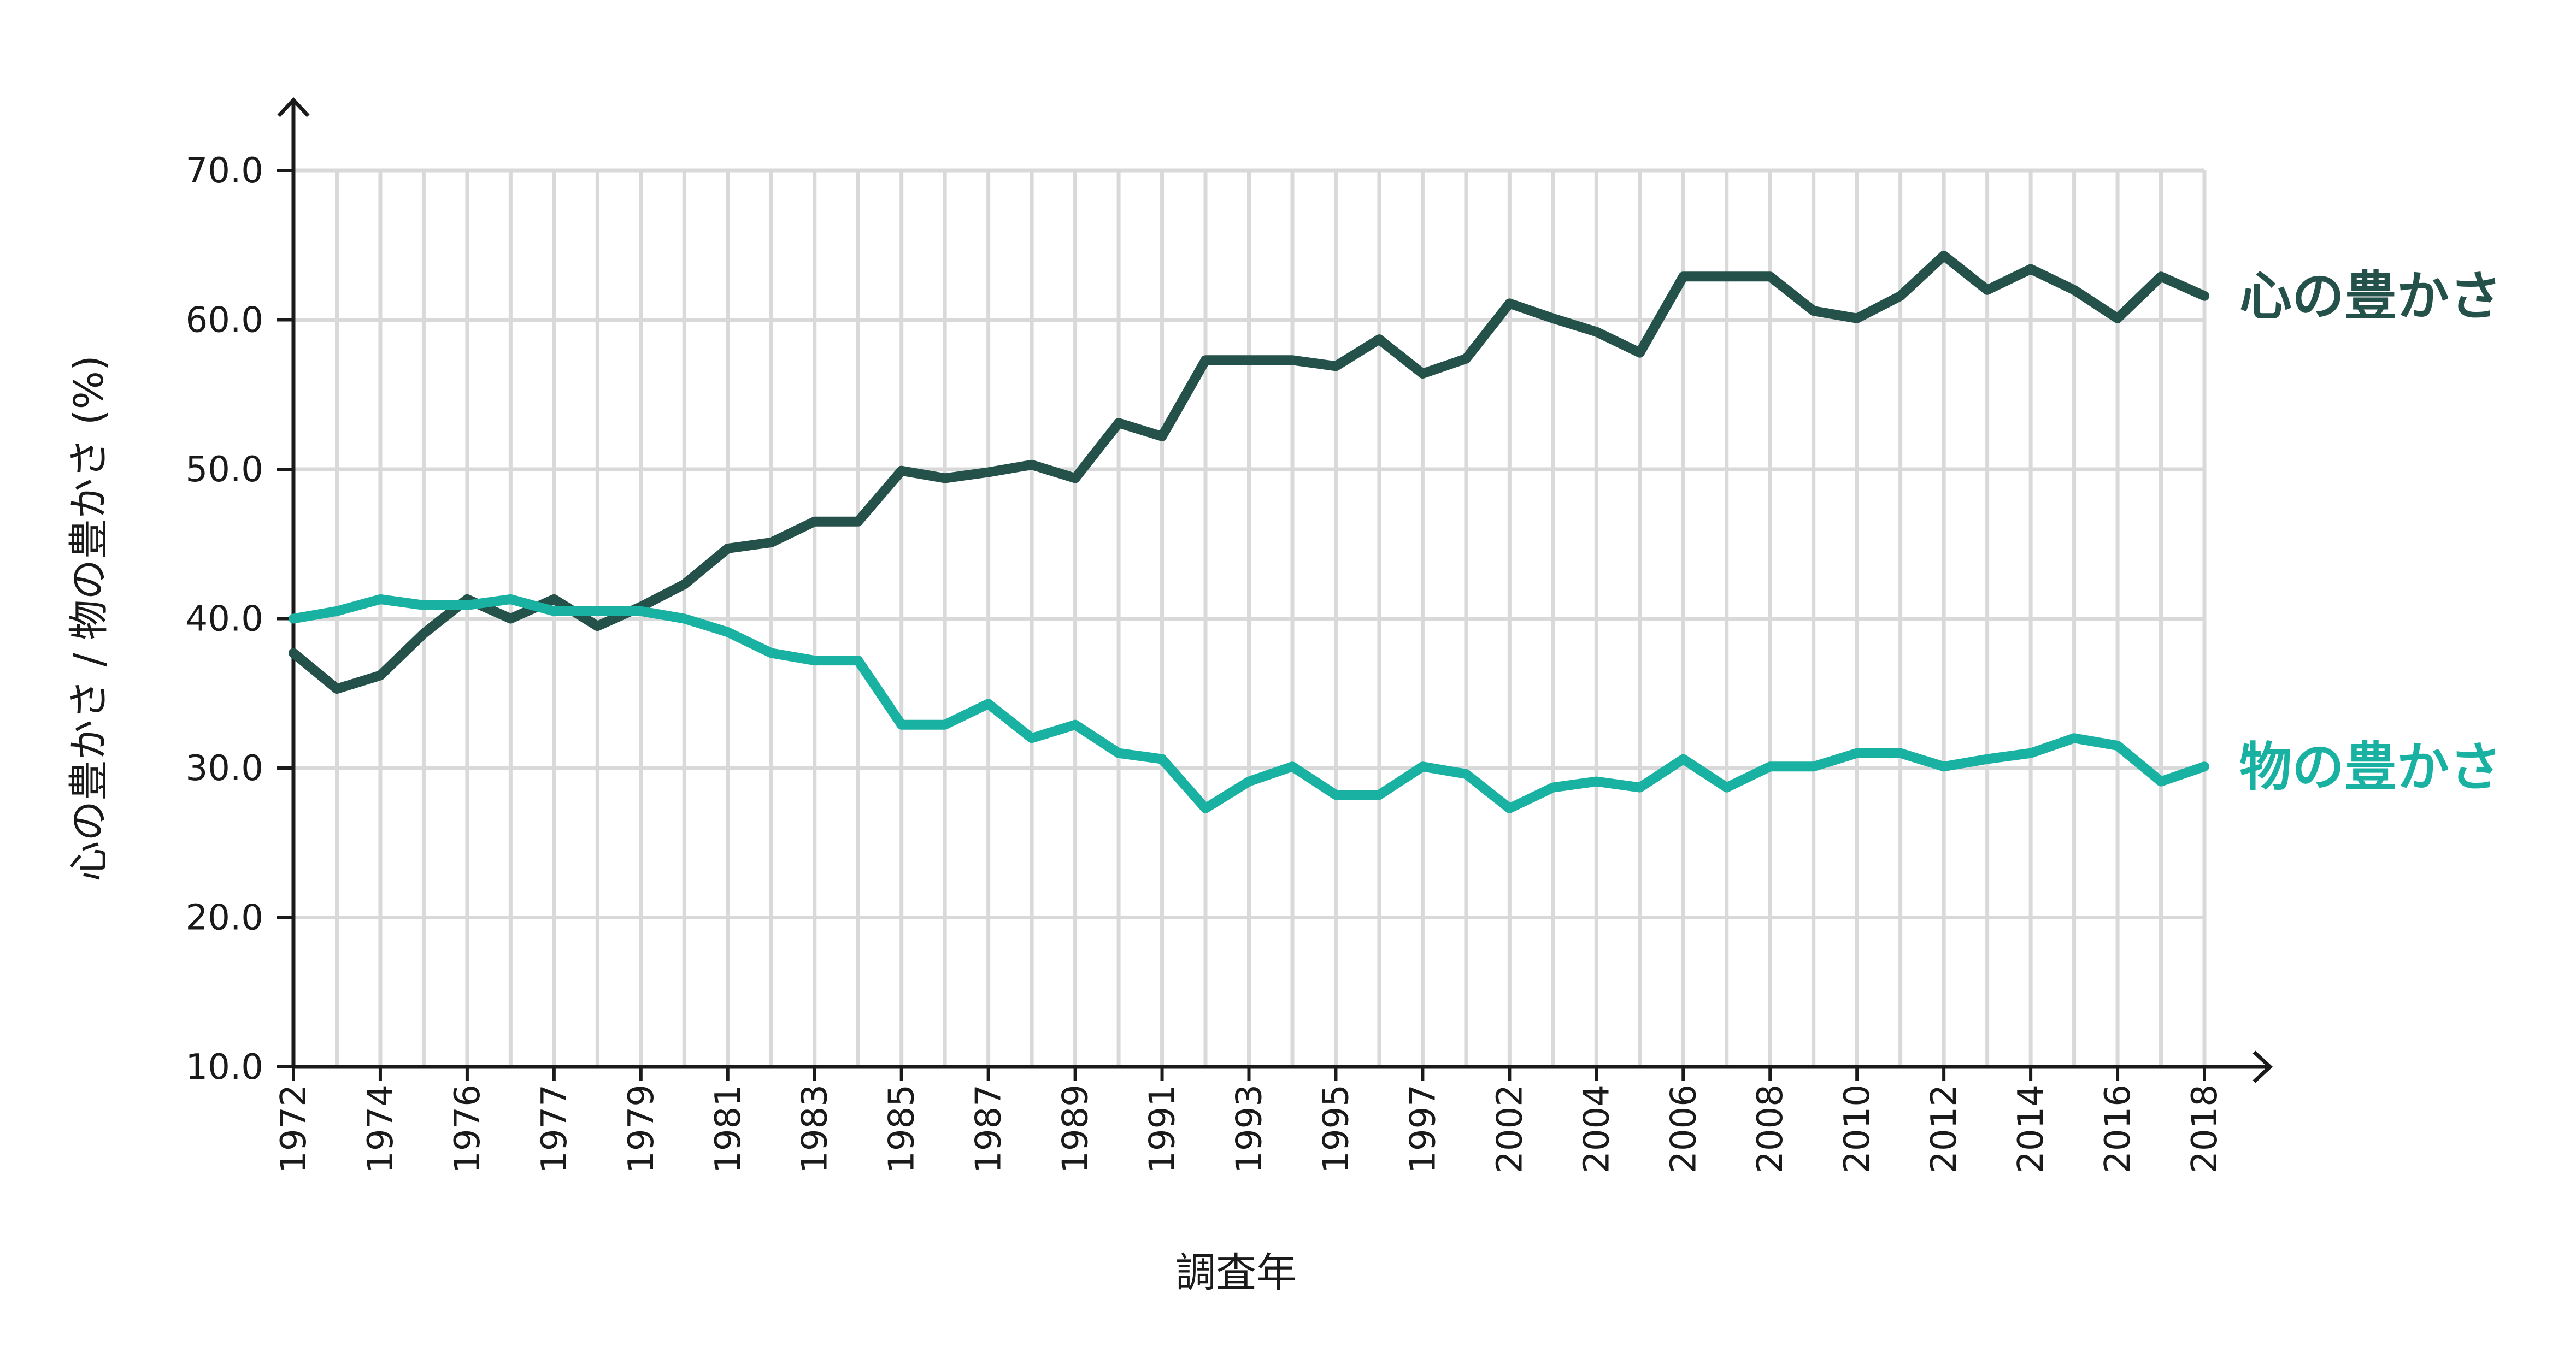 The image size is (2576, 1352). What do you see at coordinates (2371, 296) in the screenshot?
I see `series-label-1: 心の豊かさ` at bounding box center [2371, 296].